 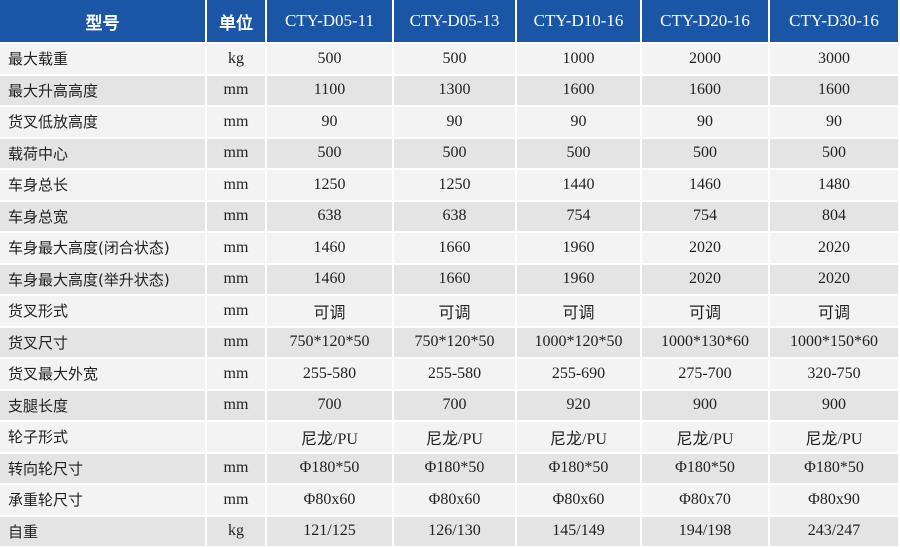 I want to click on row-label: 支腿长度, so click(x=102, y=405).